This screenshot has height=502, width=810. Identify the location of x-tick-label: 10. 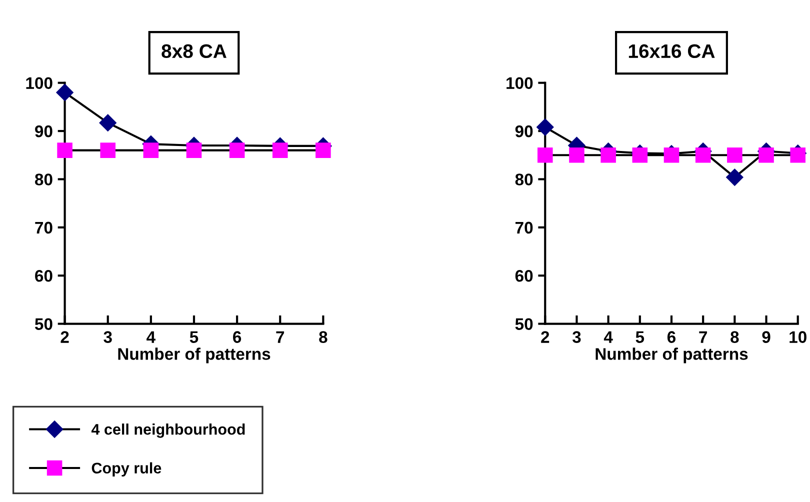
(798, 337).